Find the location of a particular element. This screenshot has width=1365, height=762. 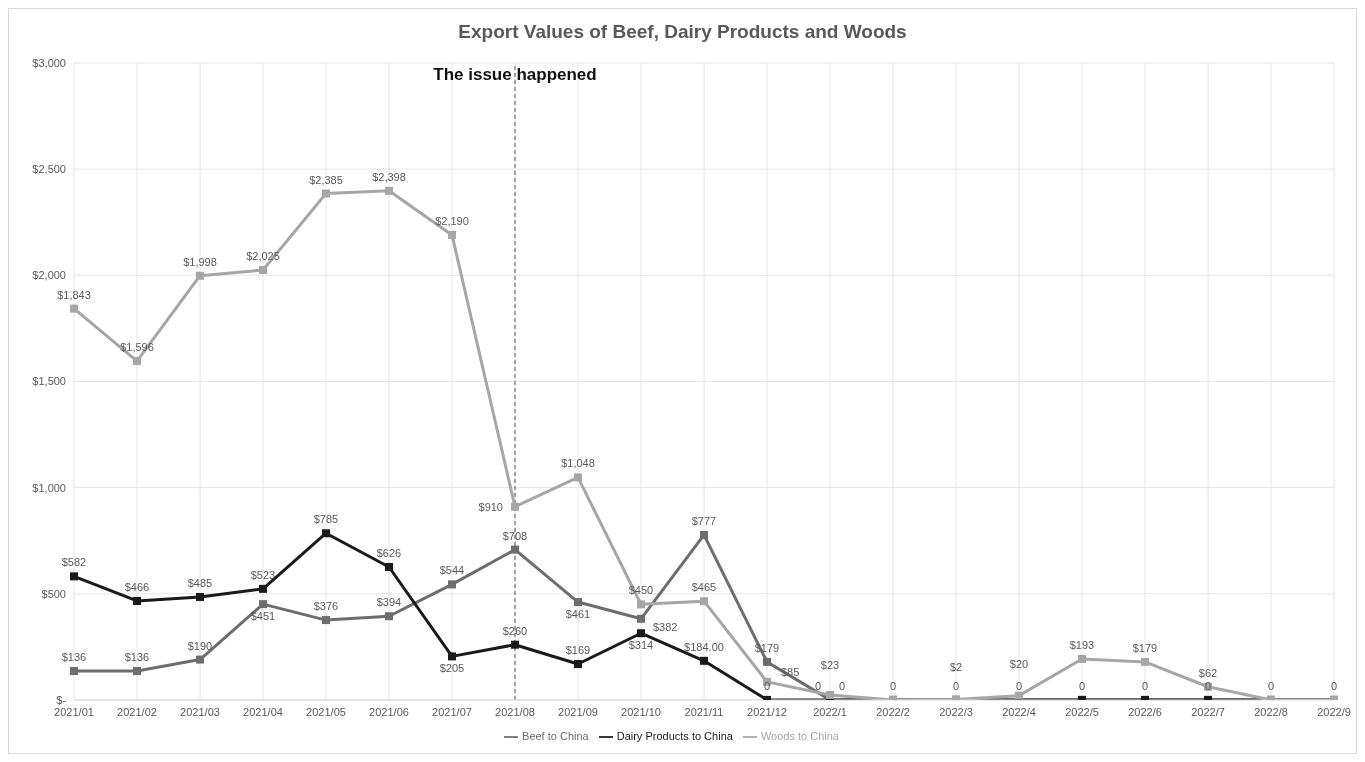

x-tick-label: 2021/12 is located at coordinates (767, 711).